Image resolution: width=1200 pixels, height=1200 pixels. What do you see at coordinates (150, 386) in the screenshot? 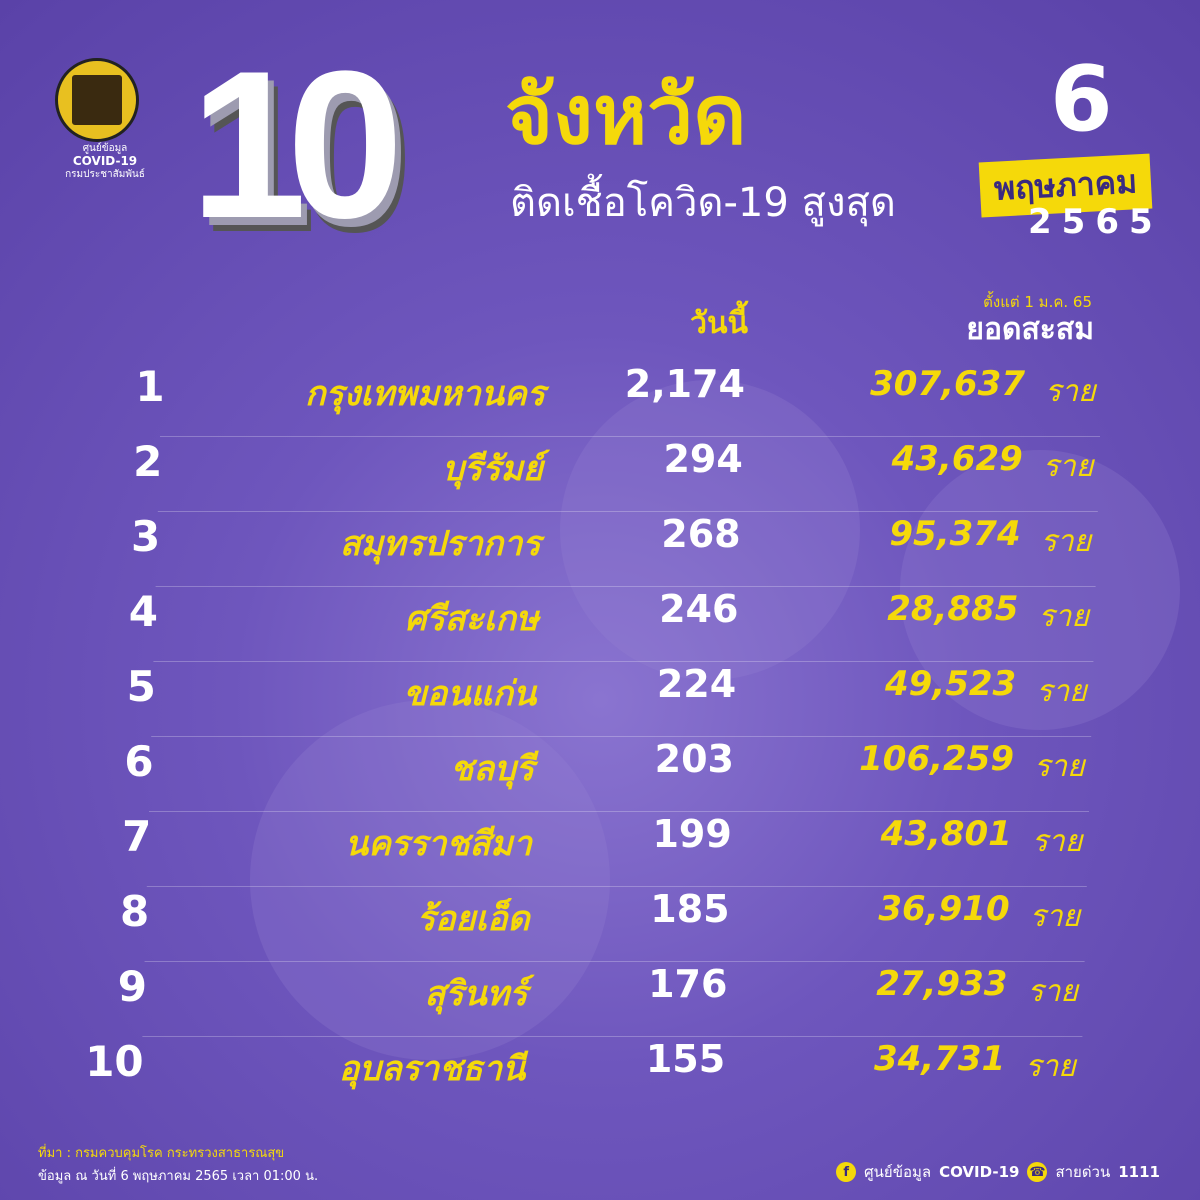
I see `rank: 1` at bounding box center [150, 386].